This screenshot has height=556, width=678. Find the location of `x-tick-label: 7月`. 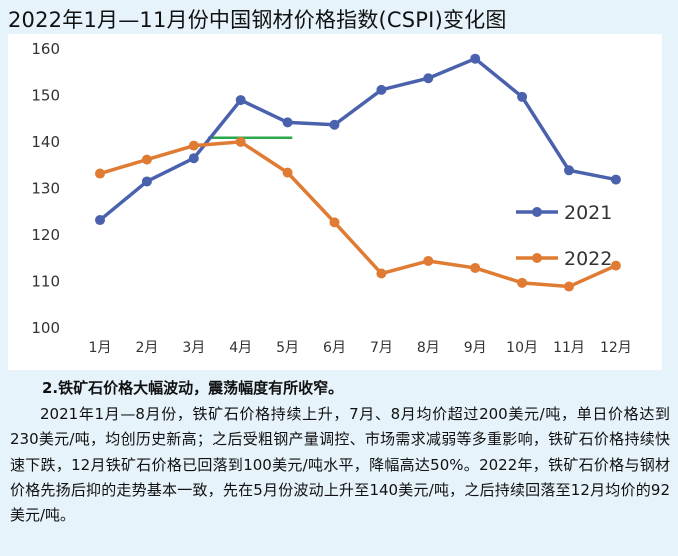

x-tick-label: 7月 is located at coordinates (381, 348).